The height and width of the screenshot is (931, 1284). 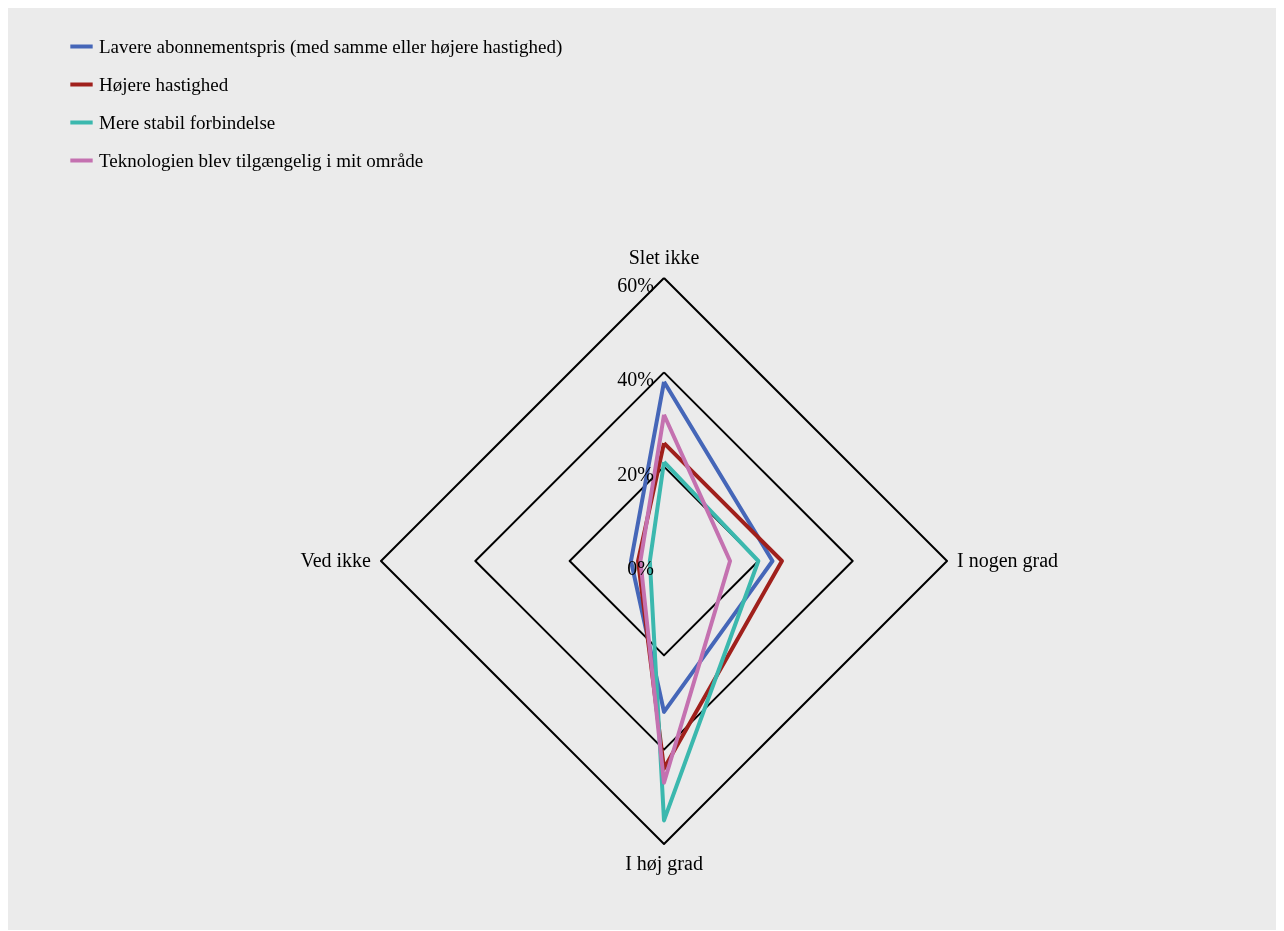 I want to click on legend-label: Lavere abonnementspris (med samme eller højere hastighed), so click(x=331, y=46).